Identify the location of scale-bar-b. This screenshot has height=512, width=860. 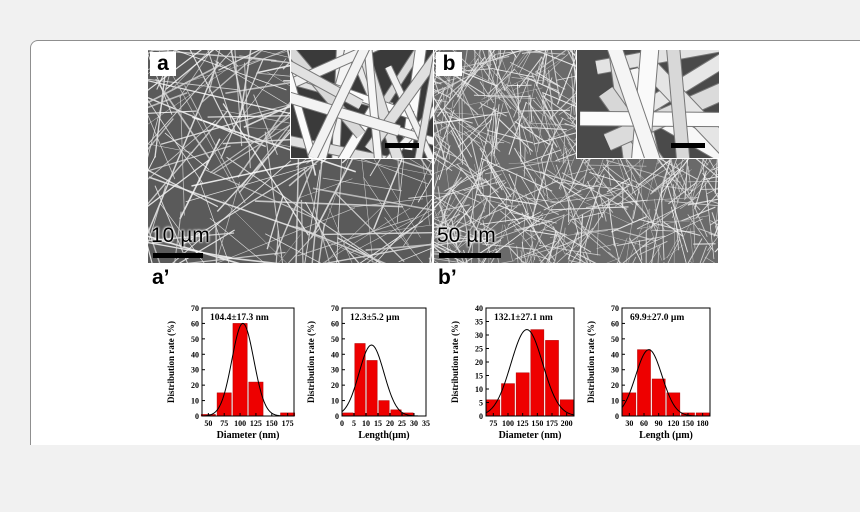
(470, 255).